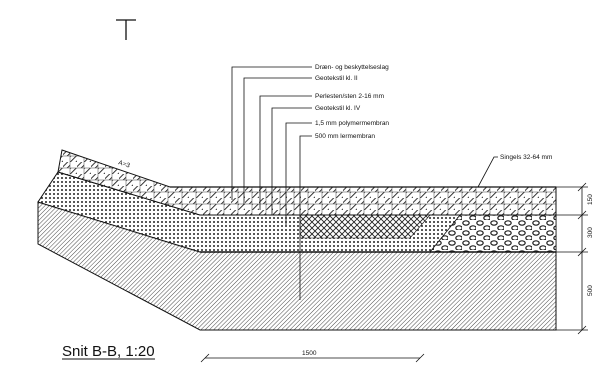 This screenshot has width=603, height=373. I want to click on label-geotextile-2: Geotekstil kl. II, so click(336, 78).